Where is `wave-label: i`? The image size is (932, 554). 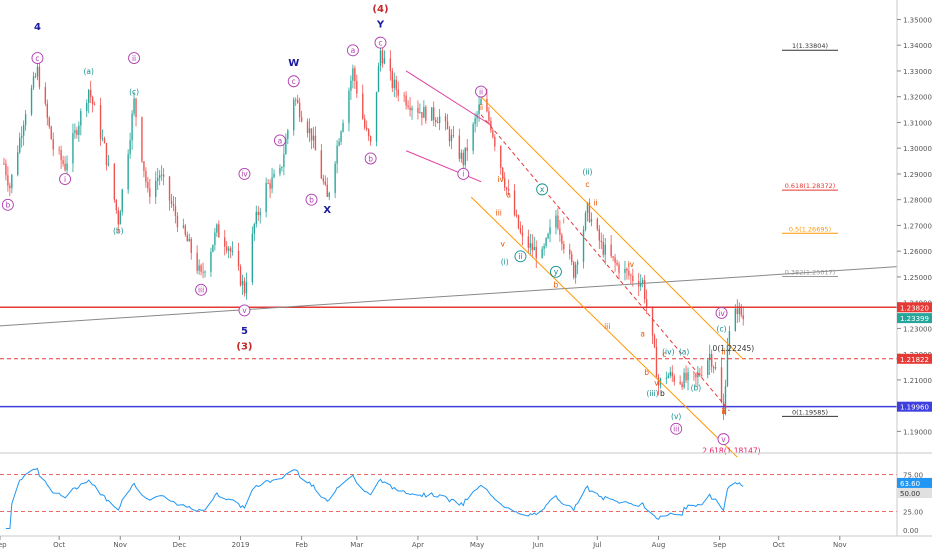
wave-label: i is located at coordinates (463, 174).